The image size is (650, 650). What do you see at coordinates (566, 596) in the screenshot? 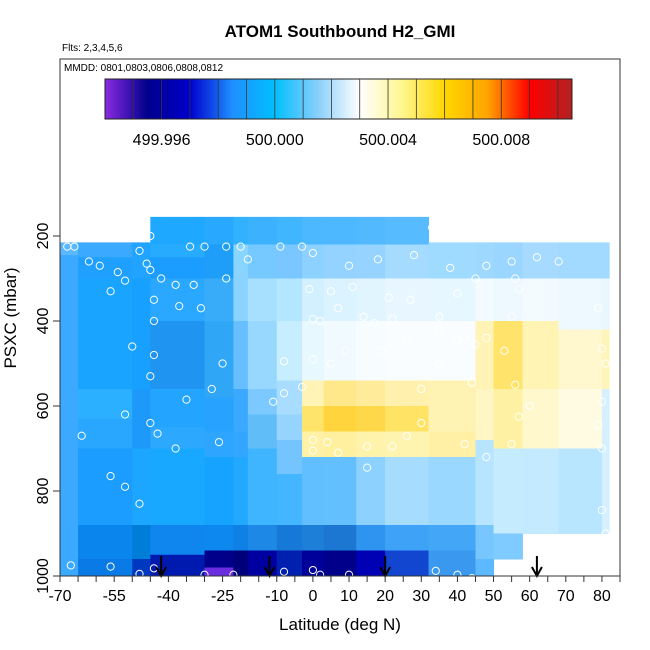
I see `x-tick-label: 70` at bounding box center [566, 596].